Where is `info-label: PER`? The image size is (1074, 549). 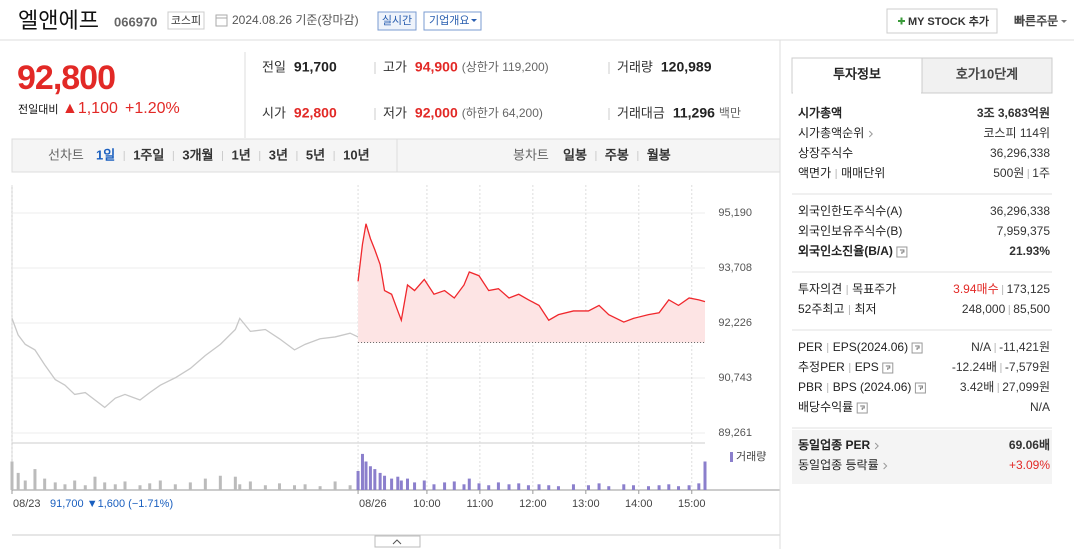 info-label: PER is located at coordinates (810, 347).